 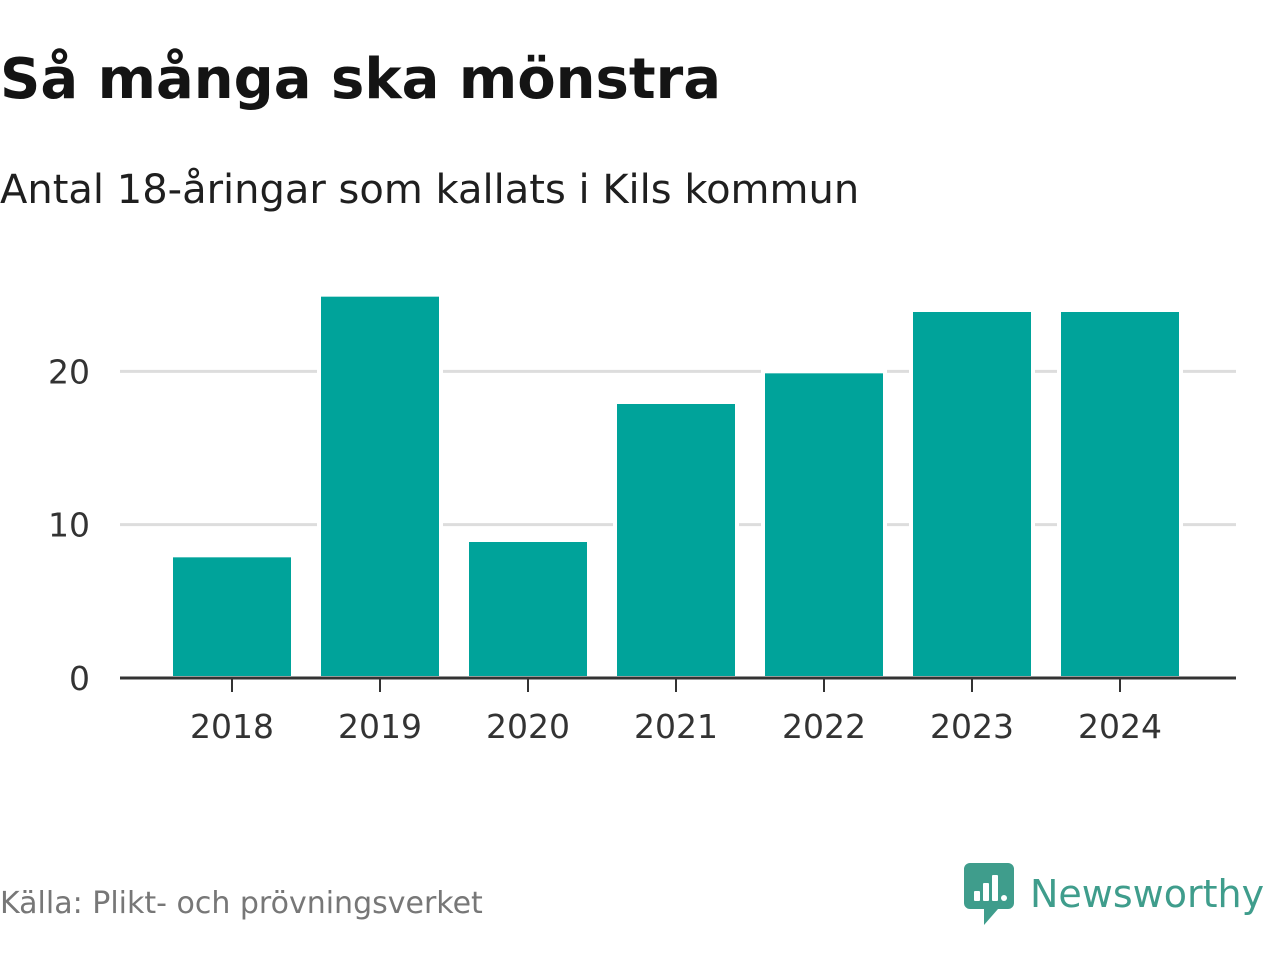 What do you see at coordinates (1147, 894) in the screenshot?
I see `brand-name: Newsworthy` at bounding box center [1147, 894].